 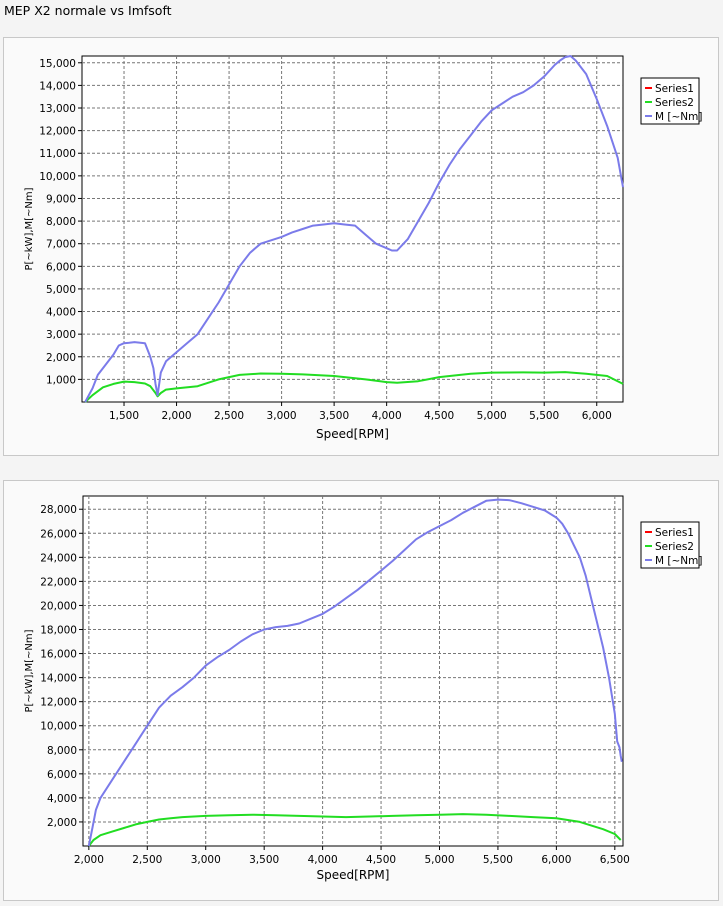 I want to click on y-tick-label: 26,000, so click(x=58, y=534).